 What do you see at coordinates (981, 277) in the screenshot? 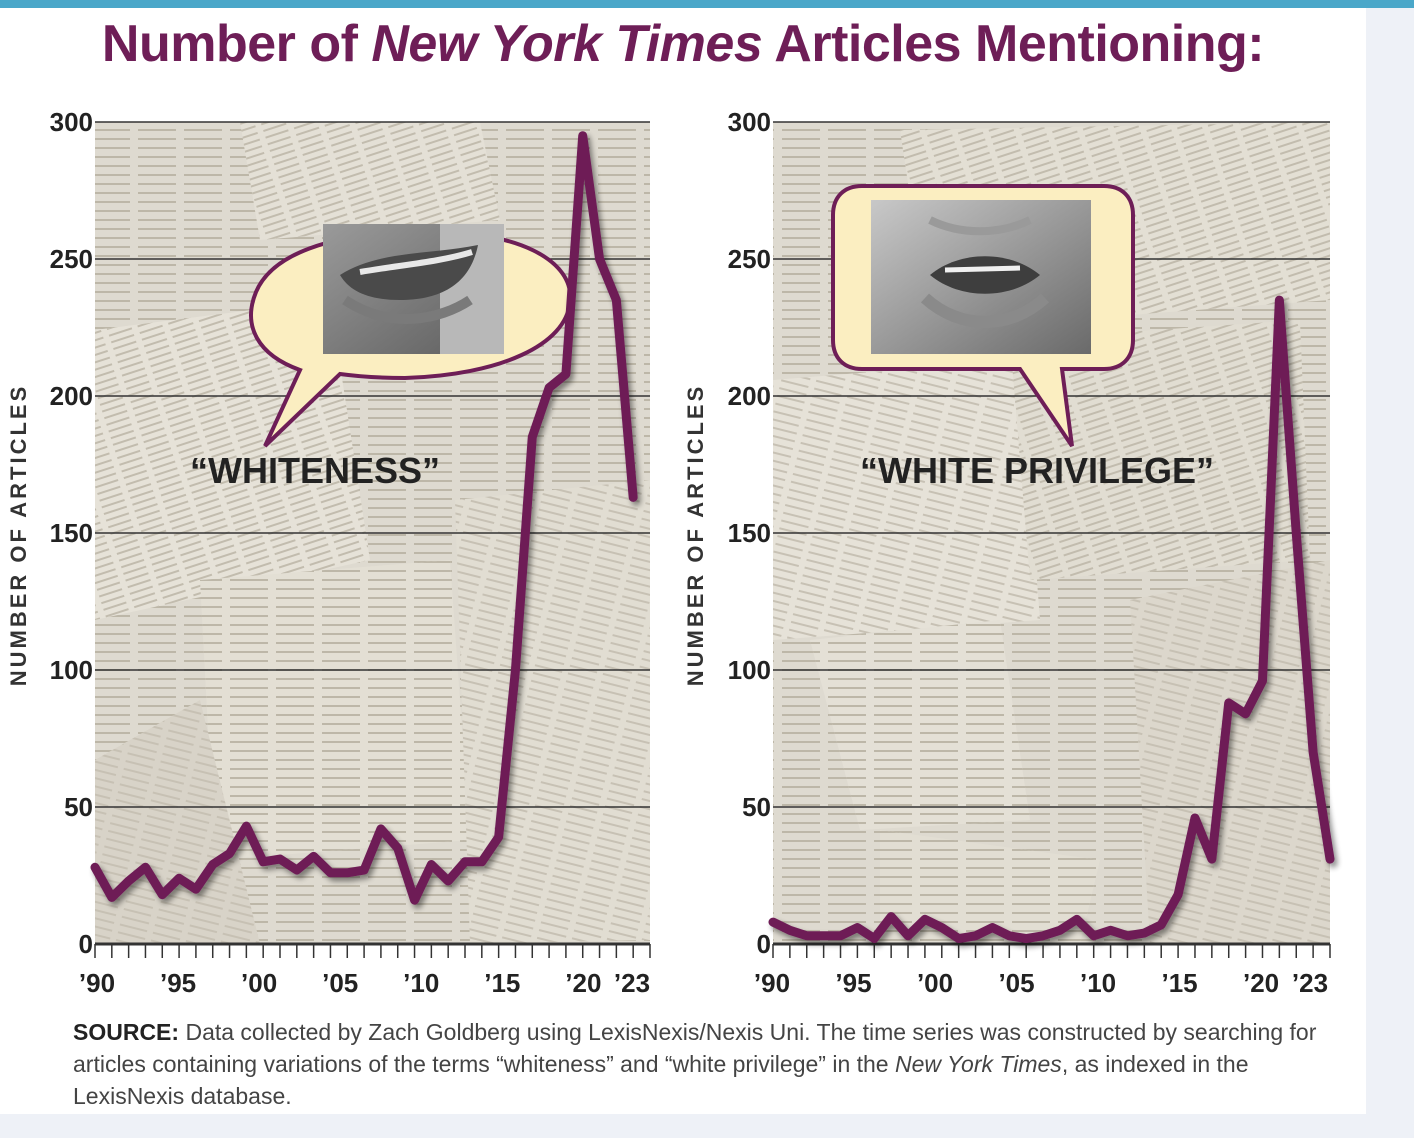
I see `mouth-photo-right` at bounding box center [981, 277].